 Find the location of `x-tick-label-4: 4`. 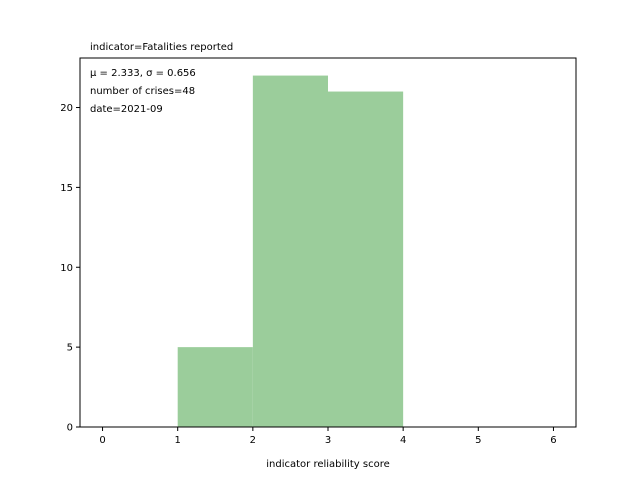

x-tick-label-4: 4 is located at coordinates (403, 440).